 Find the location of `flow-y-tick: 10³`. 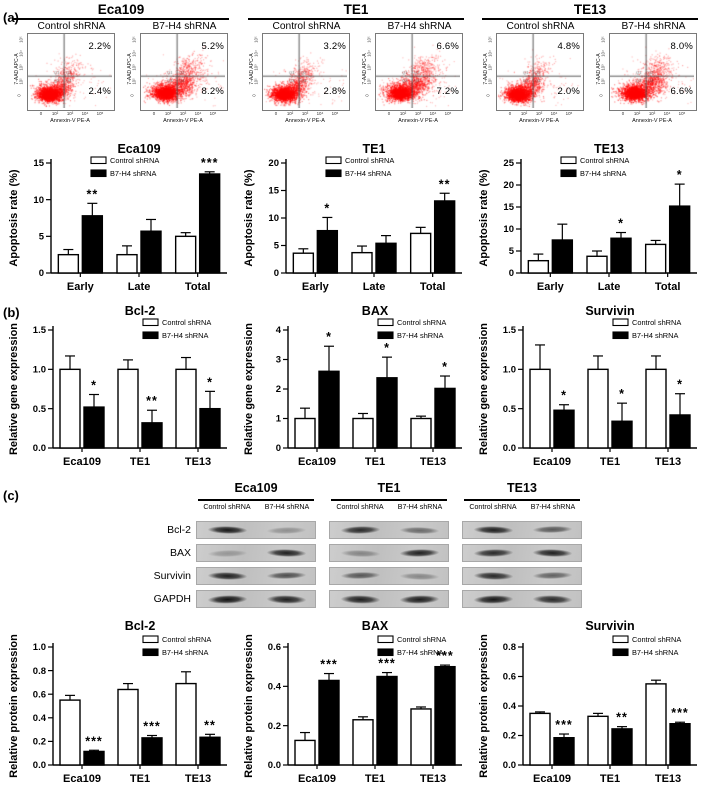

flow-y-tick: 10³ is located at coordinates (256, 67).